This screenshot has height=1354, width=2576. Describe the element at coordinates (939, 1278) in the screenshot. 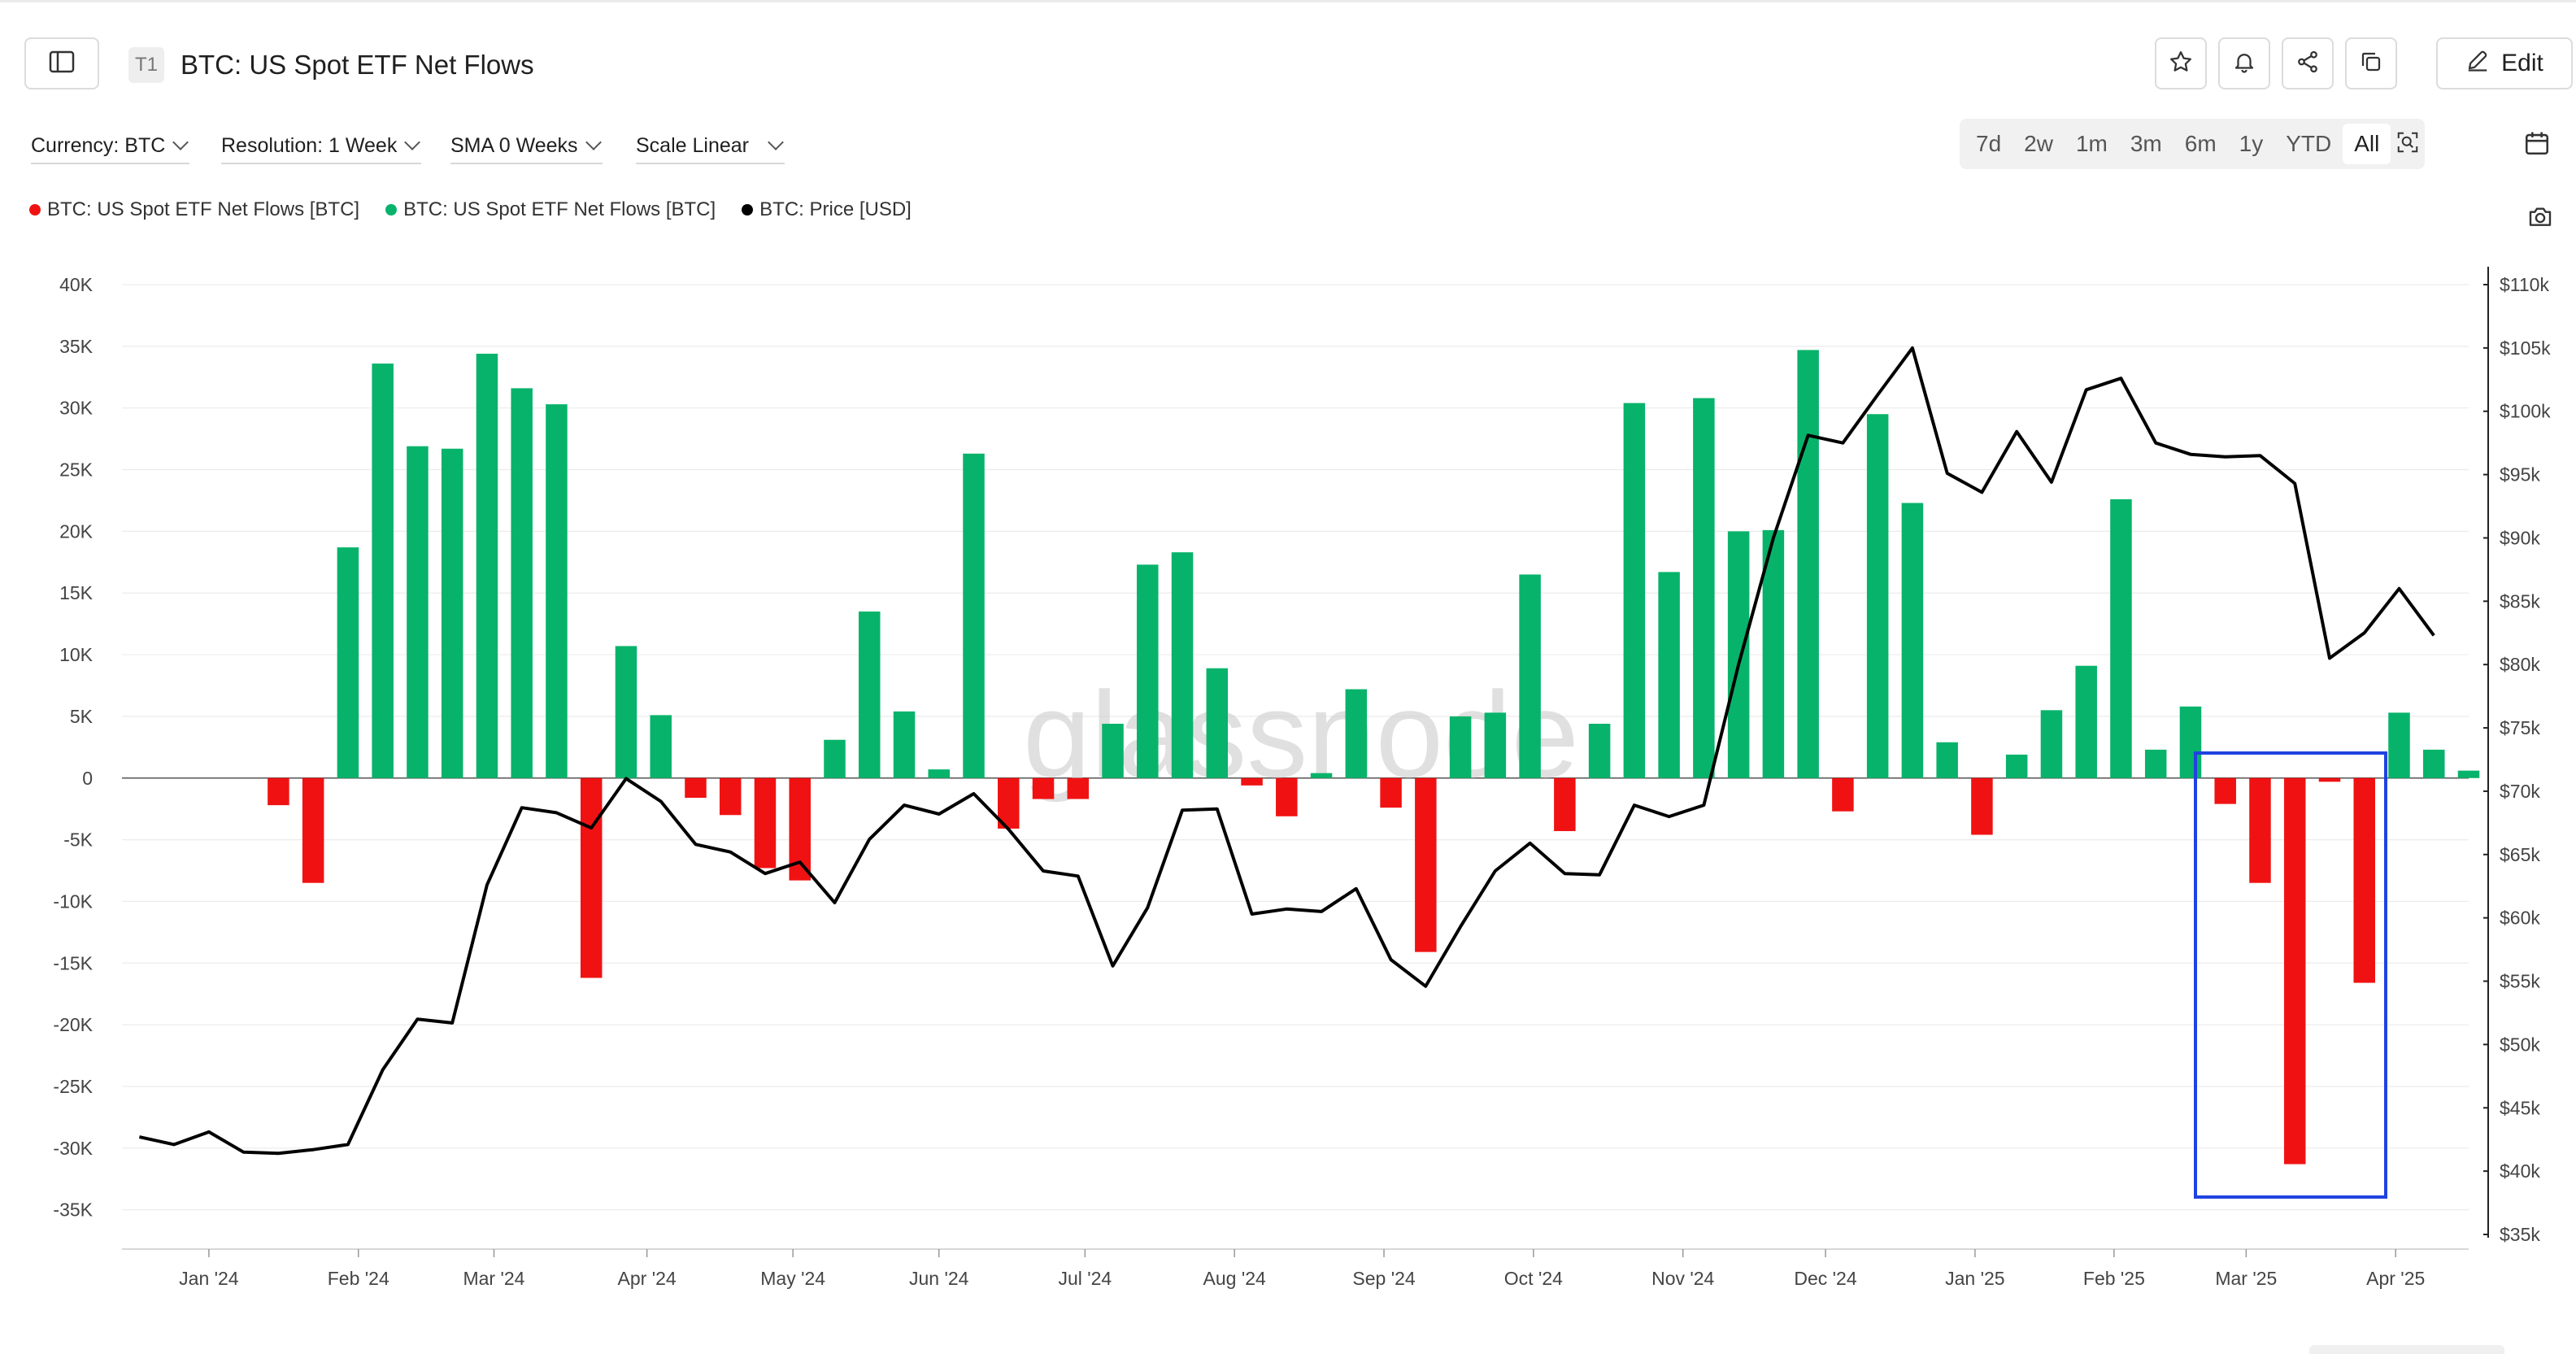

I see `x-tick-label: Jun '24` at that location.